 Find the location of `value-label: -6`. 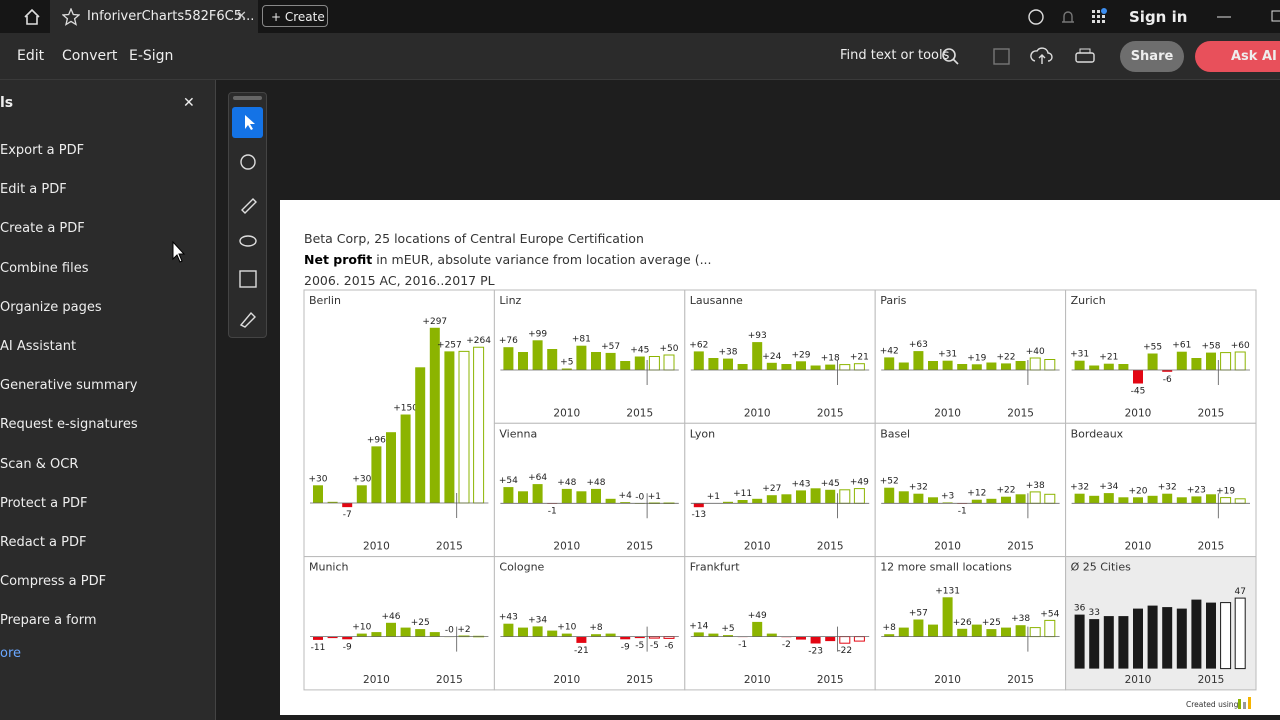

value-label: -6 is located at coordinates (669, 646).